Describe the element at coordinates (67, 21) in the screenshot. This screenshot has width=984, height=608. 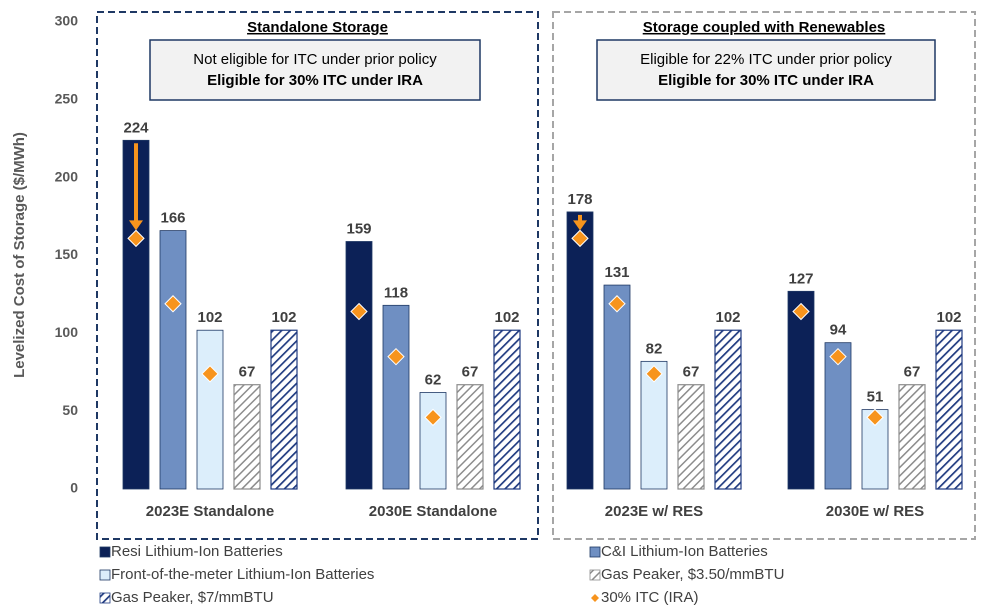
I see `y-tick-label: 300` at that location.